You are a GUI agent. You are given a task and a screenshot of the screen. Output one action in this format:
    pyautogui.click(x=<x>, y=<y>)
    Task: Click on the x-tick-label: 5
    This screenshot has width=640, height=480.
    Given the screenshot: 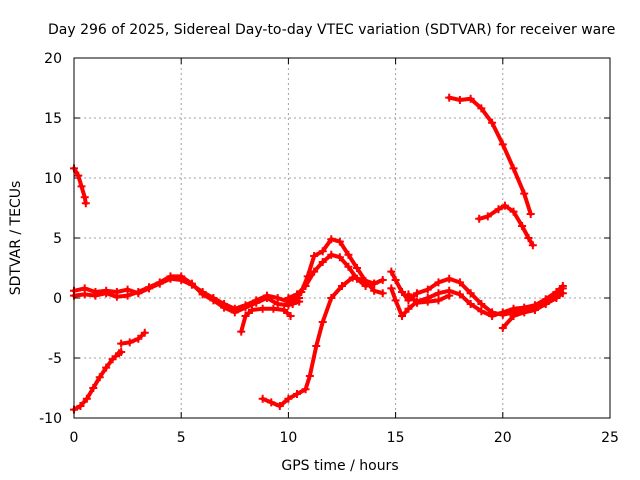 What is the action you would take?
    pyautogui.click(x=181, y=438)
    